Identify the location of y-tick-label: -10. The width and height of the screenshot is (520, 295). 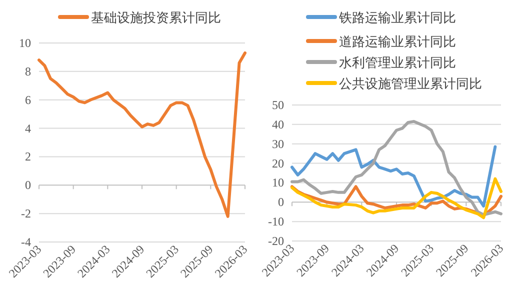
(276, 221).